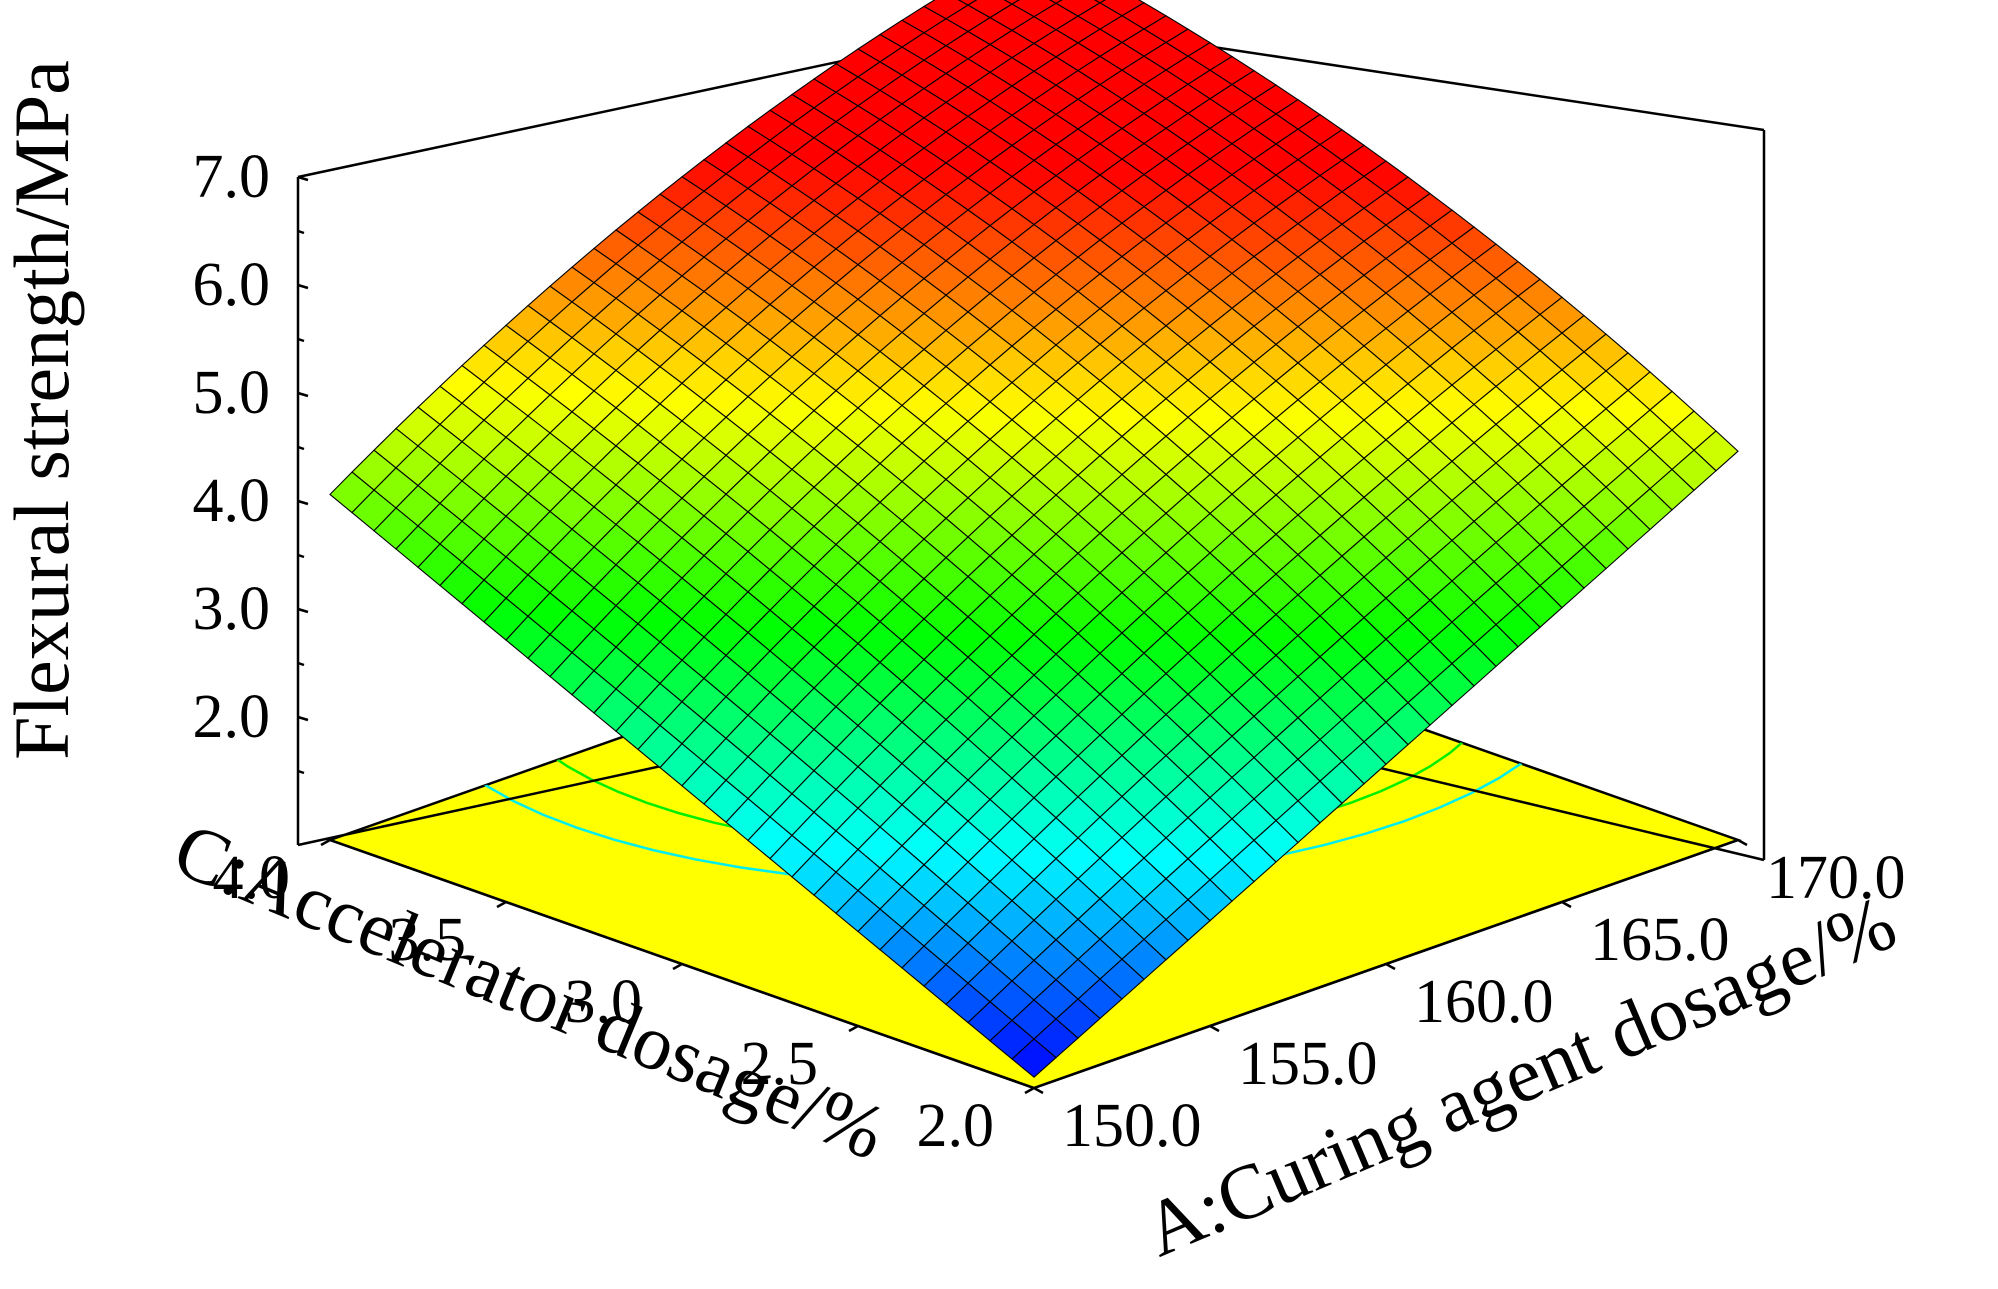 The height and width of the screenshot is (1289, 1998). What do you see at coordinates (428, 940) in the screenshot?
I see `y-tick-label: 3.5` at bounding box center [428, 940].